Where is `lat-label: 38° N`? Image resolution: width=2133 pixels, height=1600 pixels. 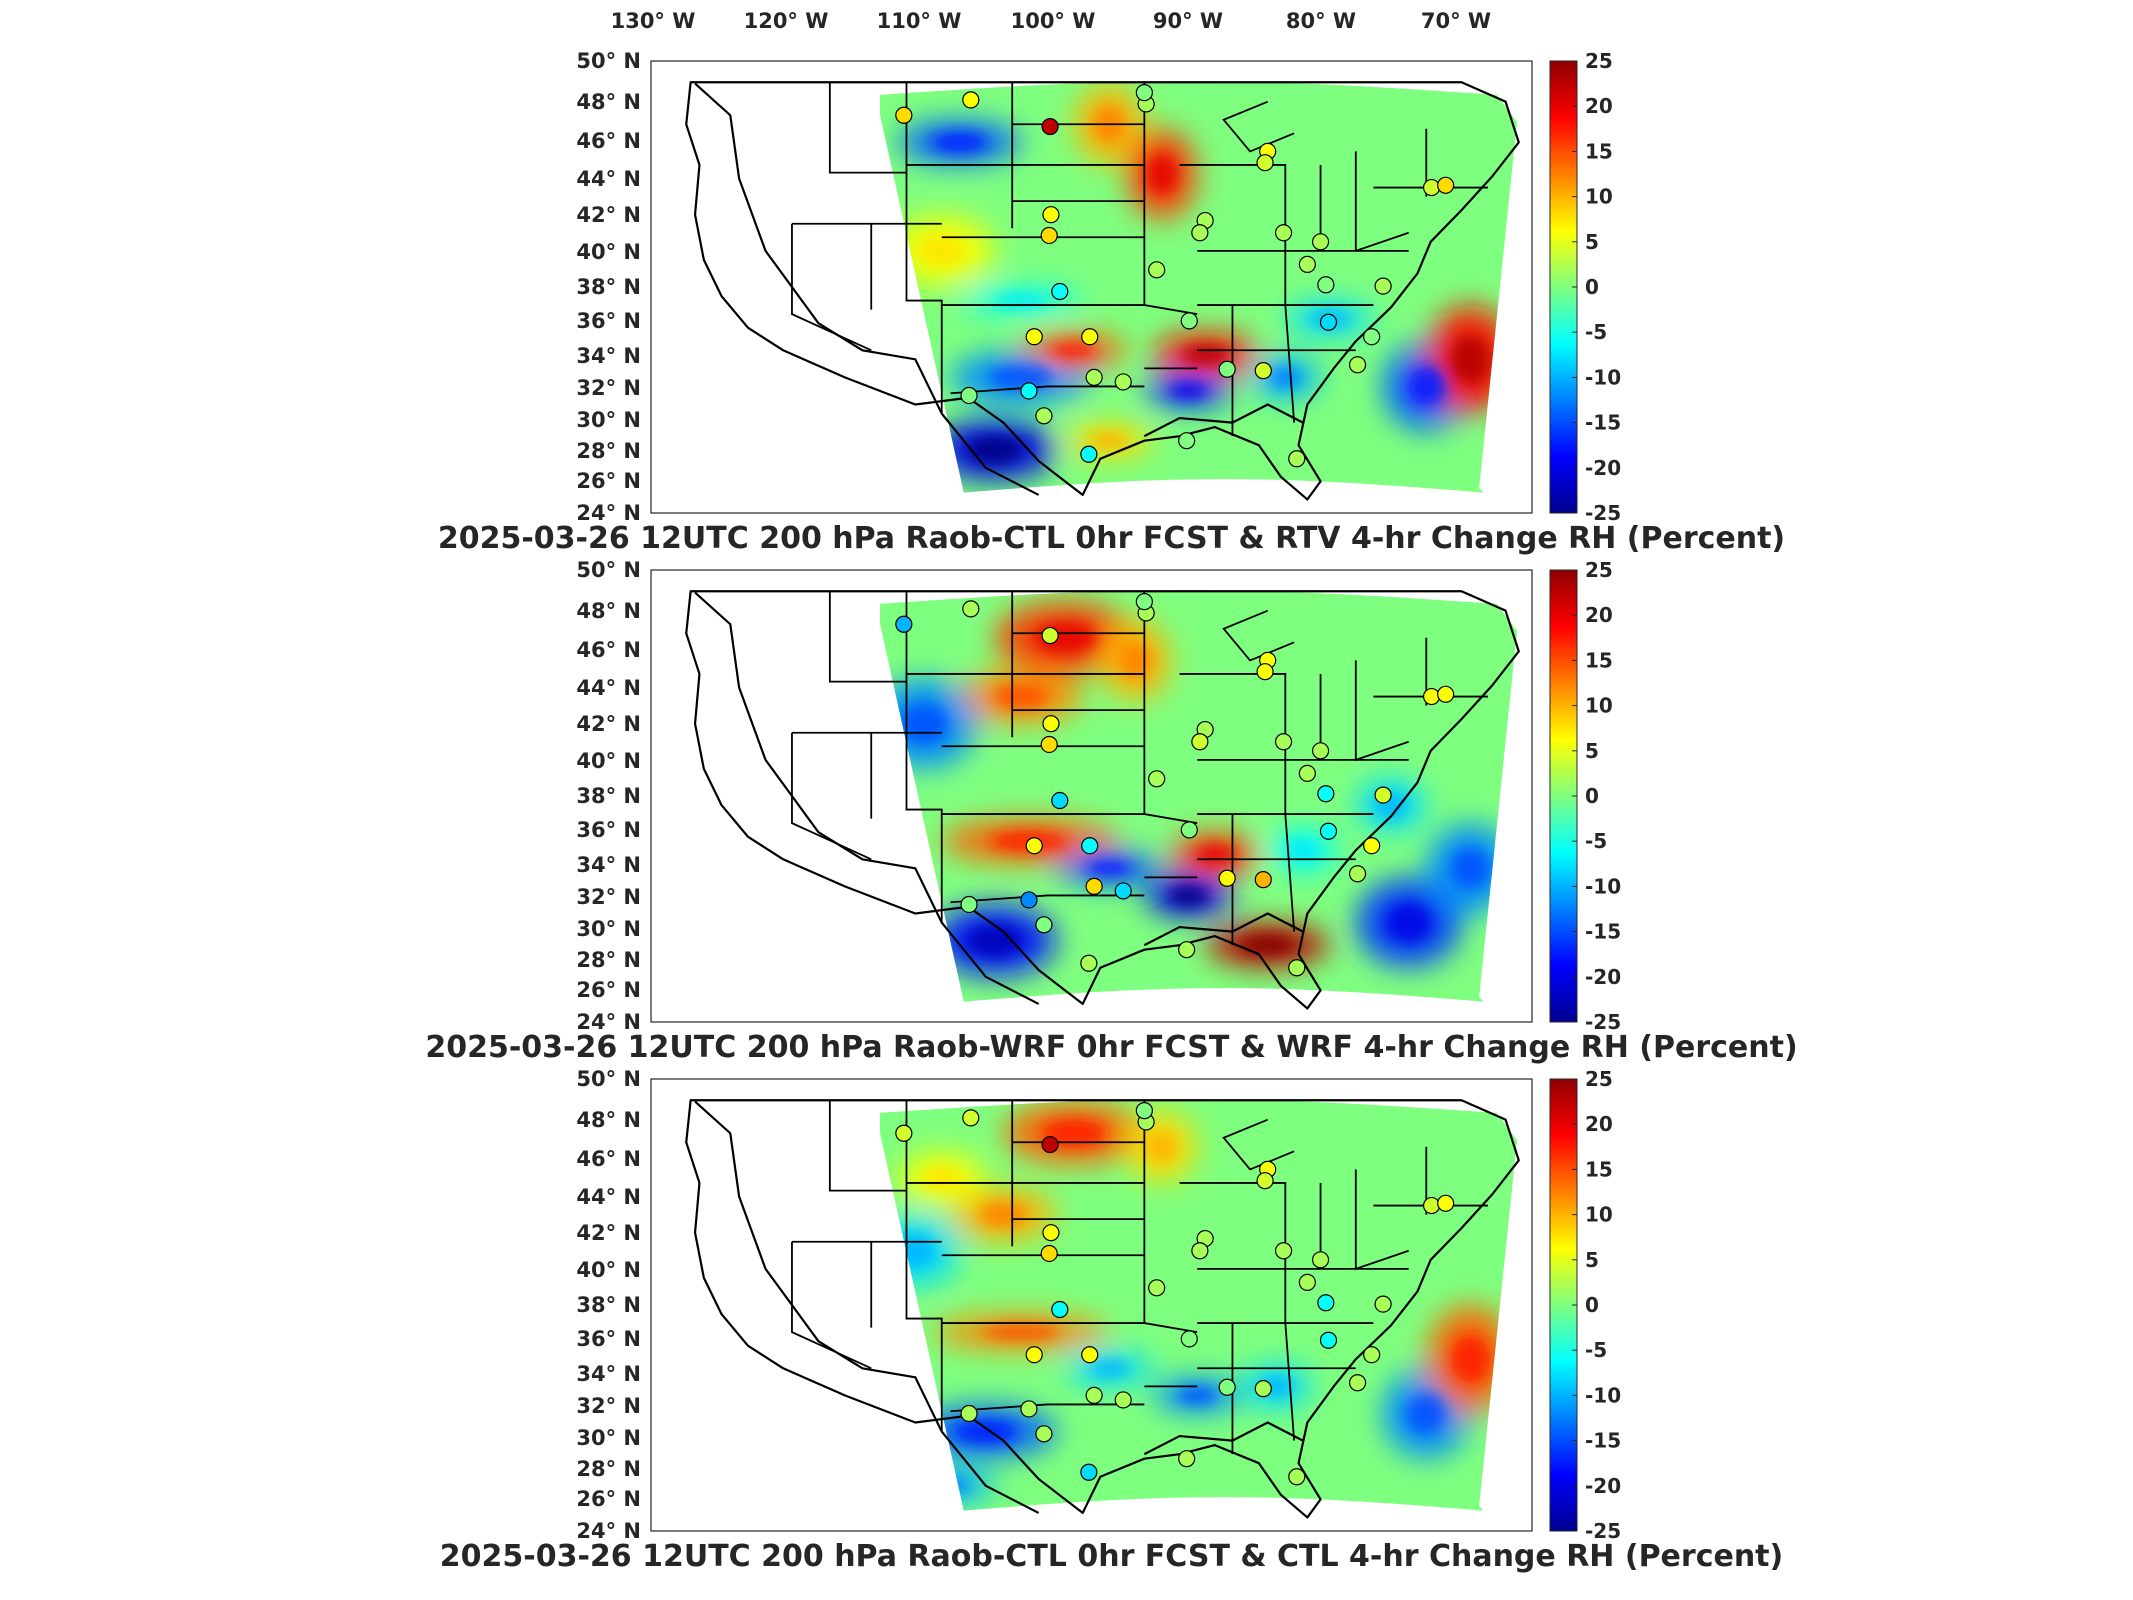
lat-label: 38° N is located at coordinates (608, 1305).